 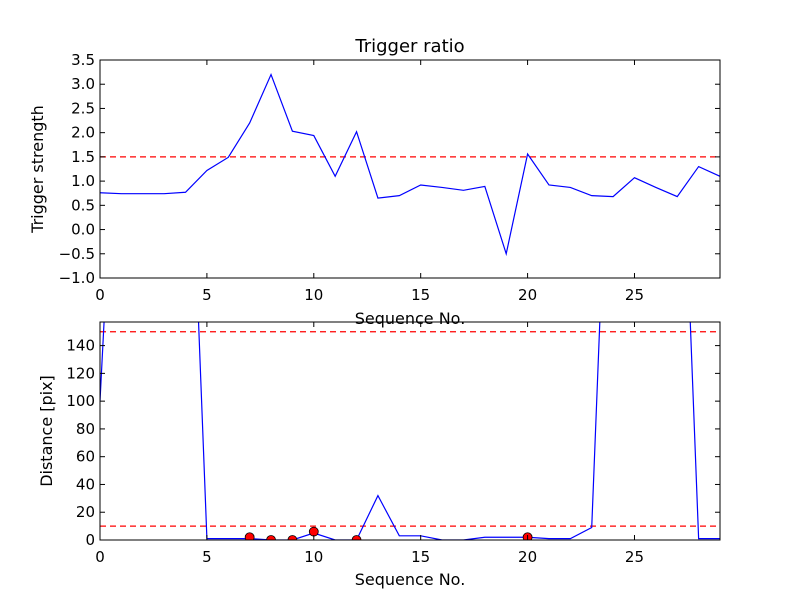 I want to click on y-tick-label: 3.0, so click(x=83, y=84).